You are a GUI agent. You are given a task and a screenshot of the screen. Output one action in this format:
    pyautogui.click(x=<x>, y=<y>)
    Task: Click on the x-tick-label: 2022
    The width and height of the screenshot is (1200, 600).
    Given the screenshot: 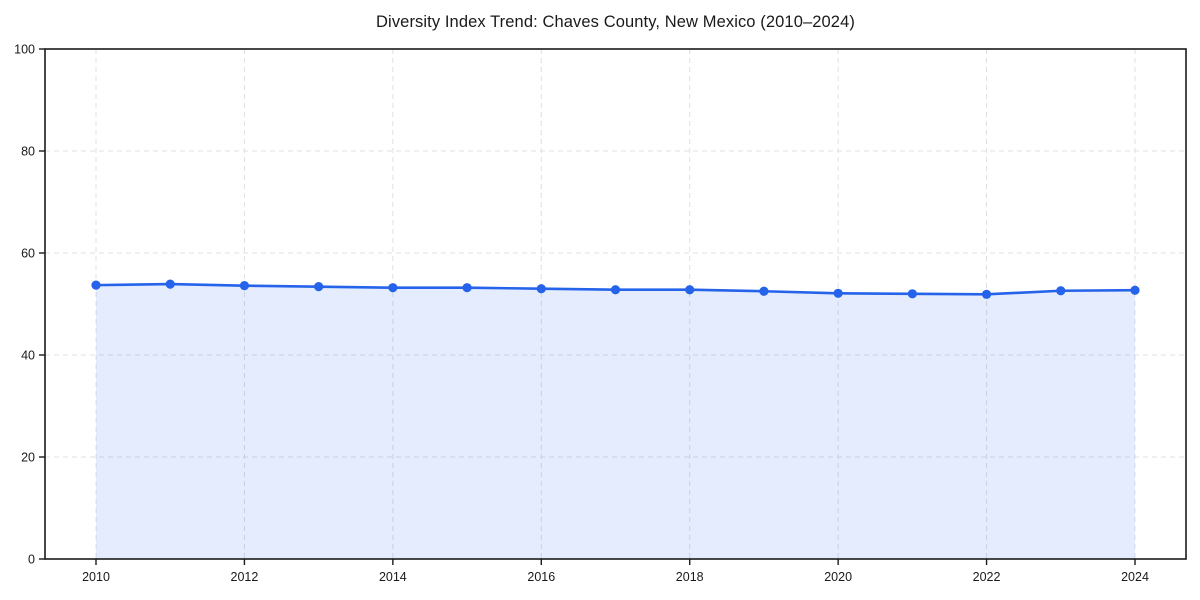 What is the action you would take?
    pyautogui.click(x=987, y=577)
    